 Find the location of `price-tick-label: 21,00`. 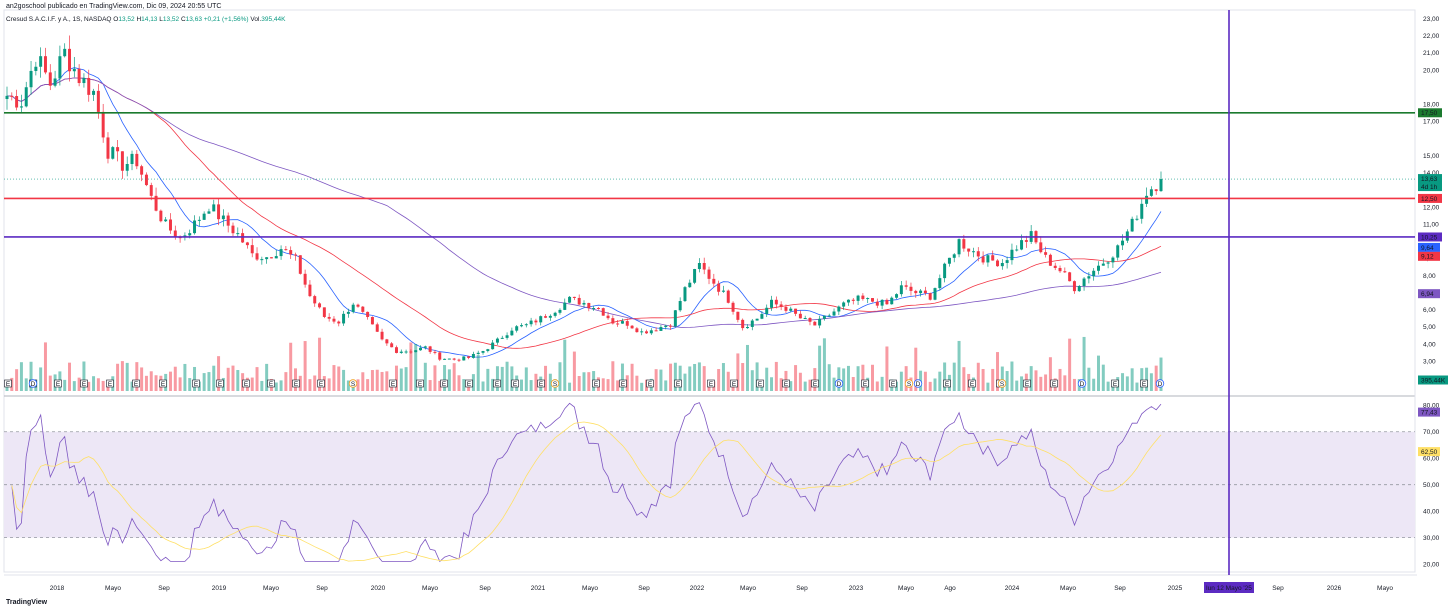

price-tick-label: 21,00 is located at coordinates (1431, 53).